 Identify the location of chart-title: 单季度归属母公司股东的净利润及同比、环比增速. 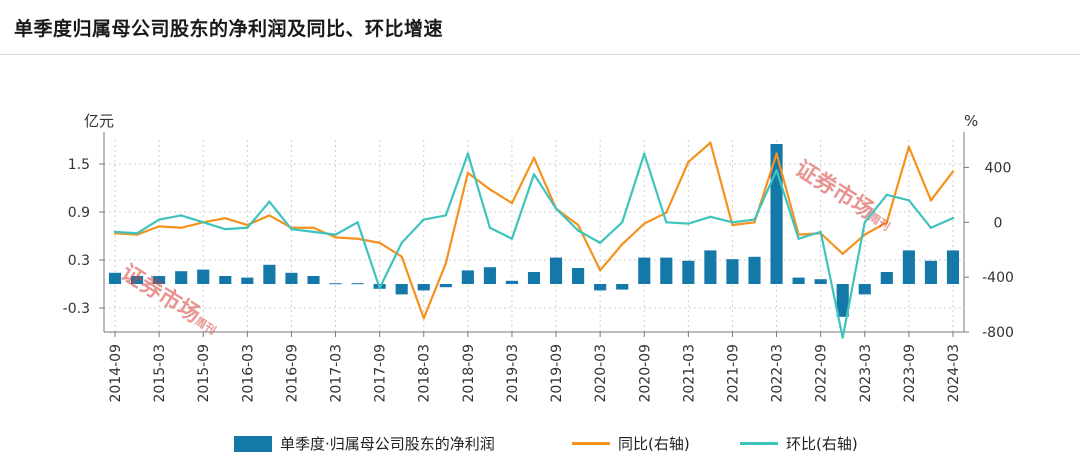
(229, 29).